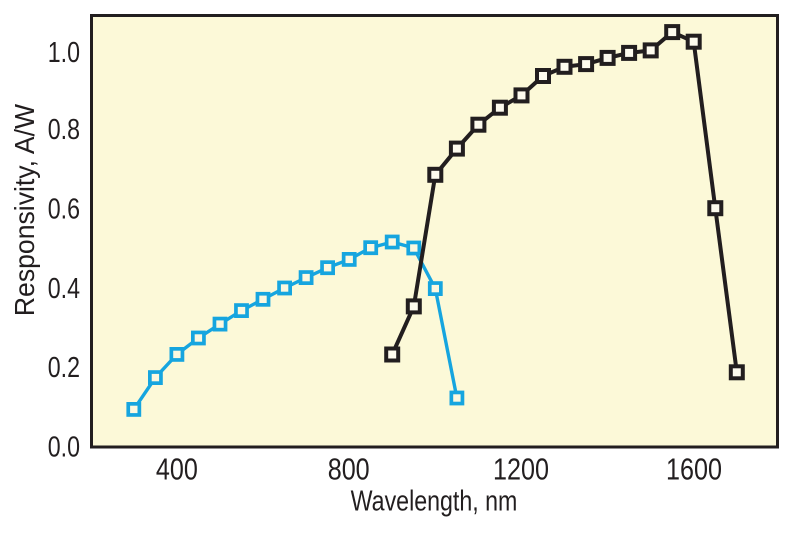  I want to click on svg-text: 400, so click(177, 469).